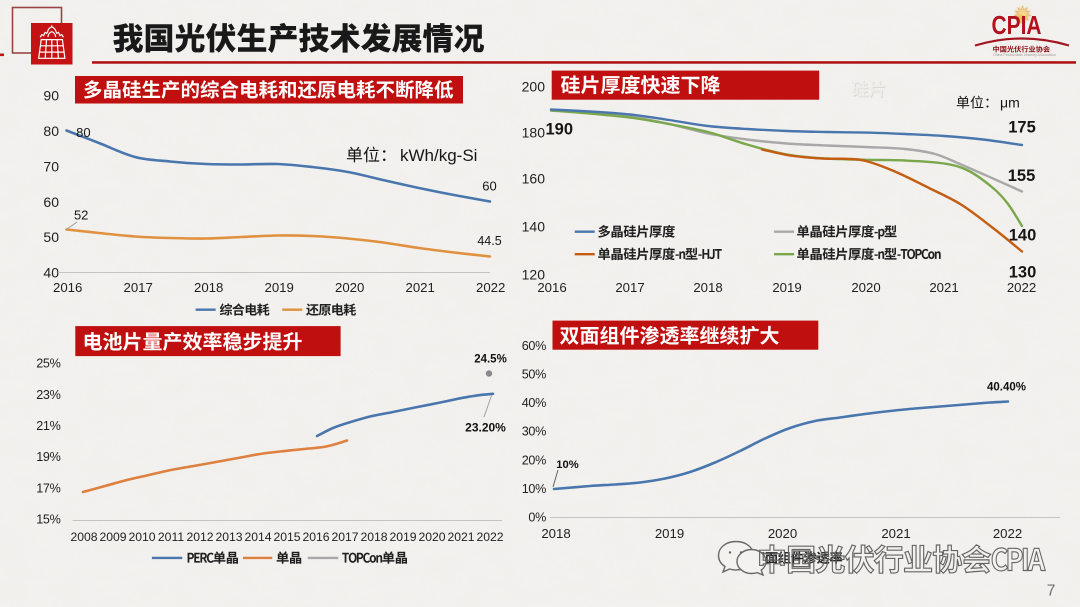 The image size is (1080, 607). What do you see at coordinates (257, 537) in the screenshot?
I see `svg-text: 2014` at bounding box center [257, 537].